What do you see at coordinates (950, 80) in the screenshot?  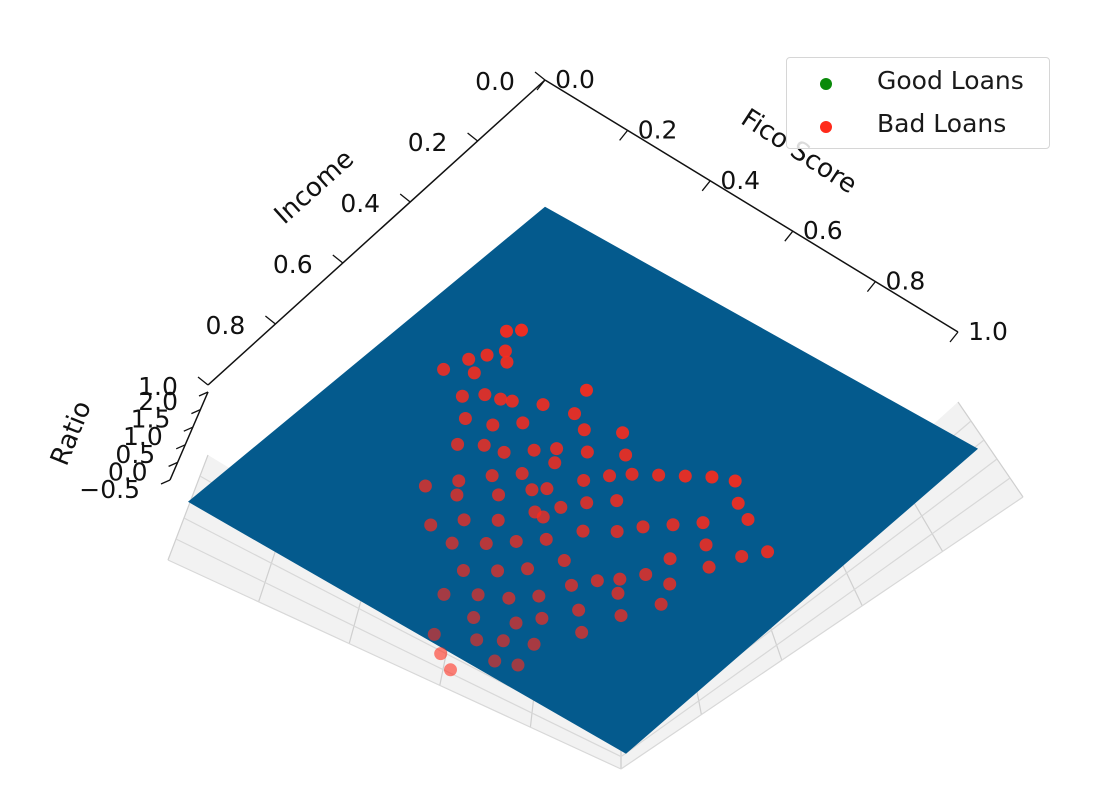 I see `legend-label-good-loans: Good Loans` at bounding box center [950, 80].